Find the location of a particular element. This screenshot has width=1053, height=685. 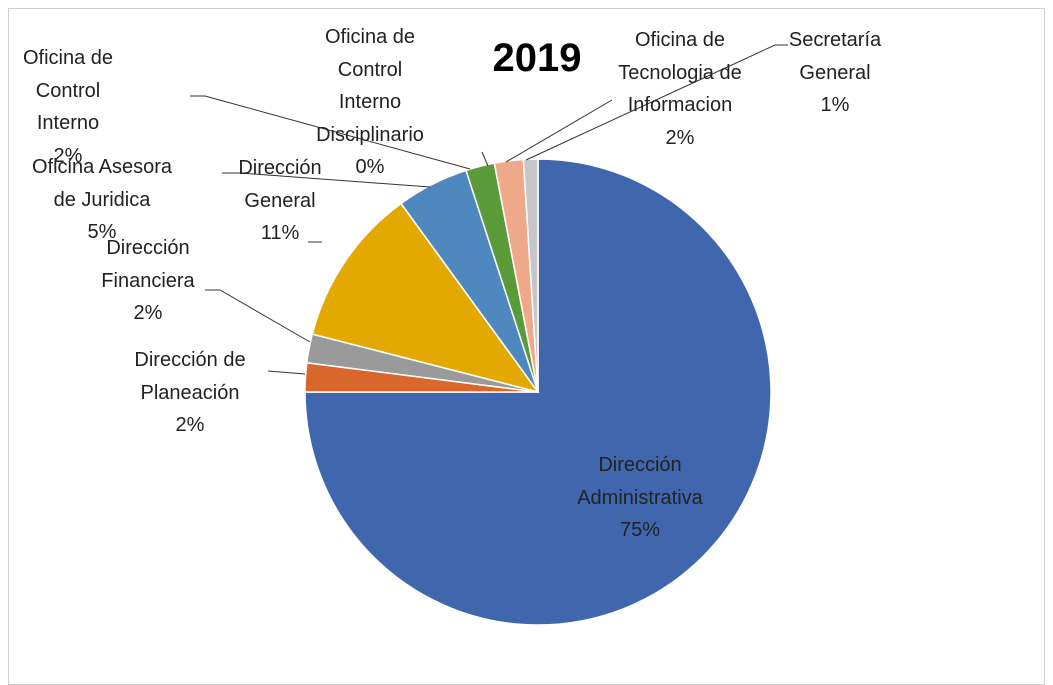

category-label: Dirección de Planeación is located at coordinates (190, 376).